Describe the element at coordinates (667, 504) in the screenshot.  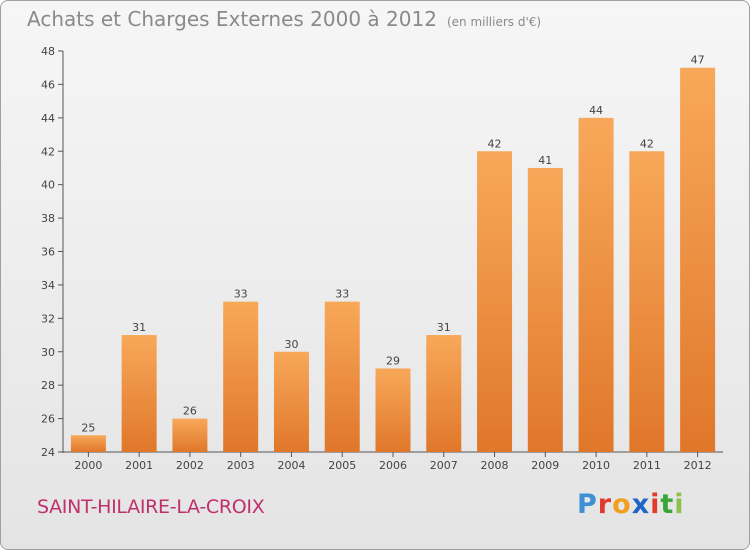
I see `logo-letter: t` at that location.